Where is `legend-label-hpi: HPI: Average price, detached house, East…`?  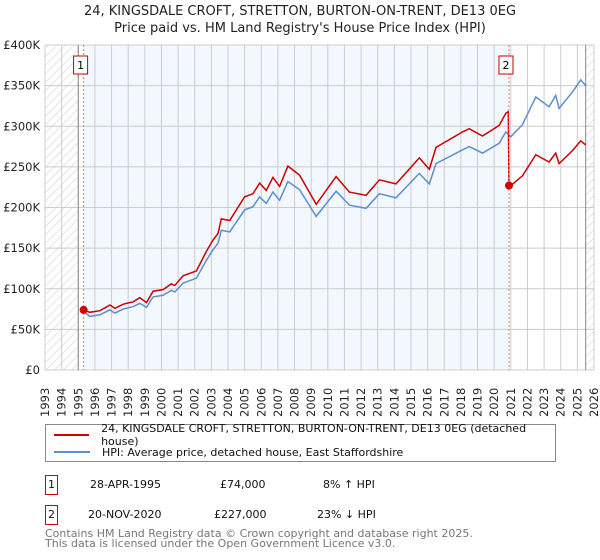 legend-label-hpi: HPI: Average price, detached house, East… is located at coordinates (253, 452).